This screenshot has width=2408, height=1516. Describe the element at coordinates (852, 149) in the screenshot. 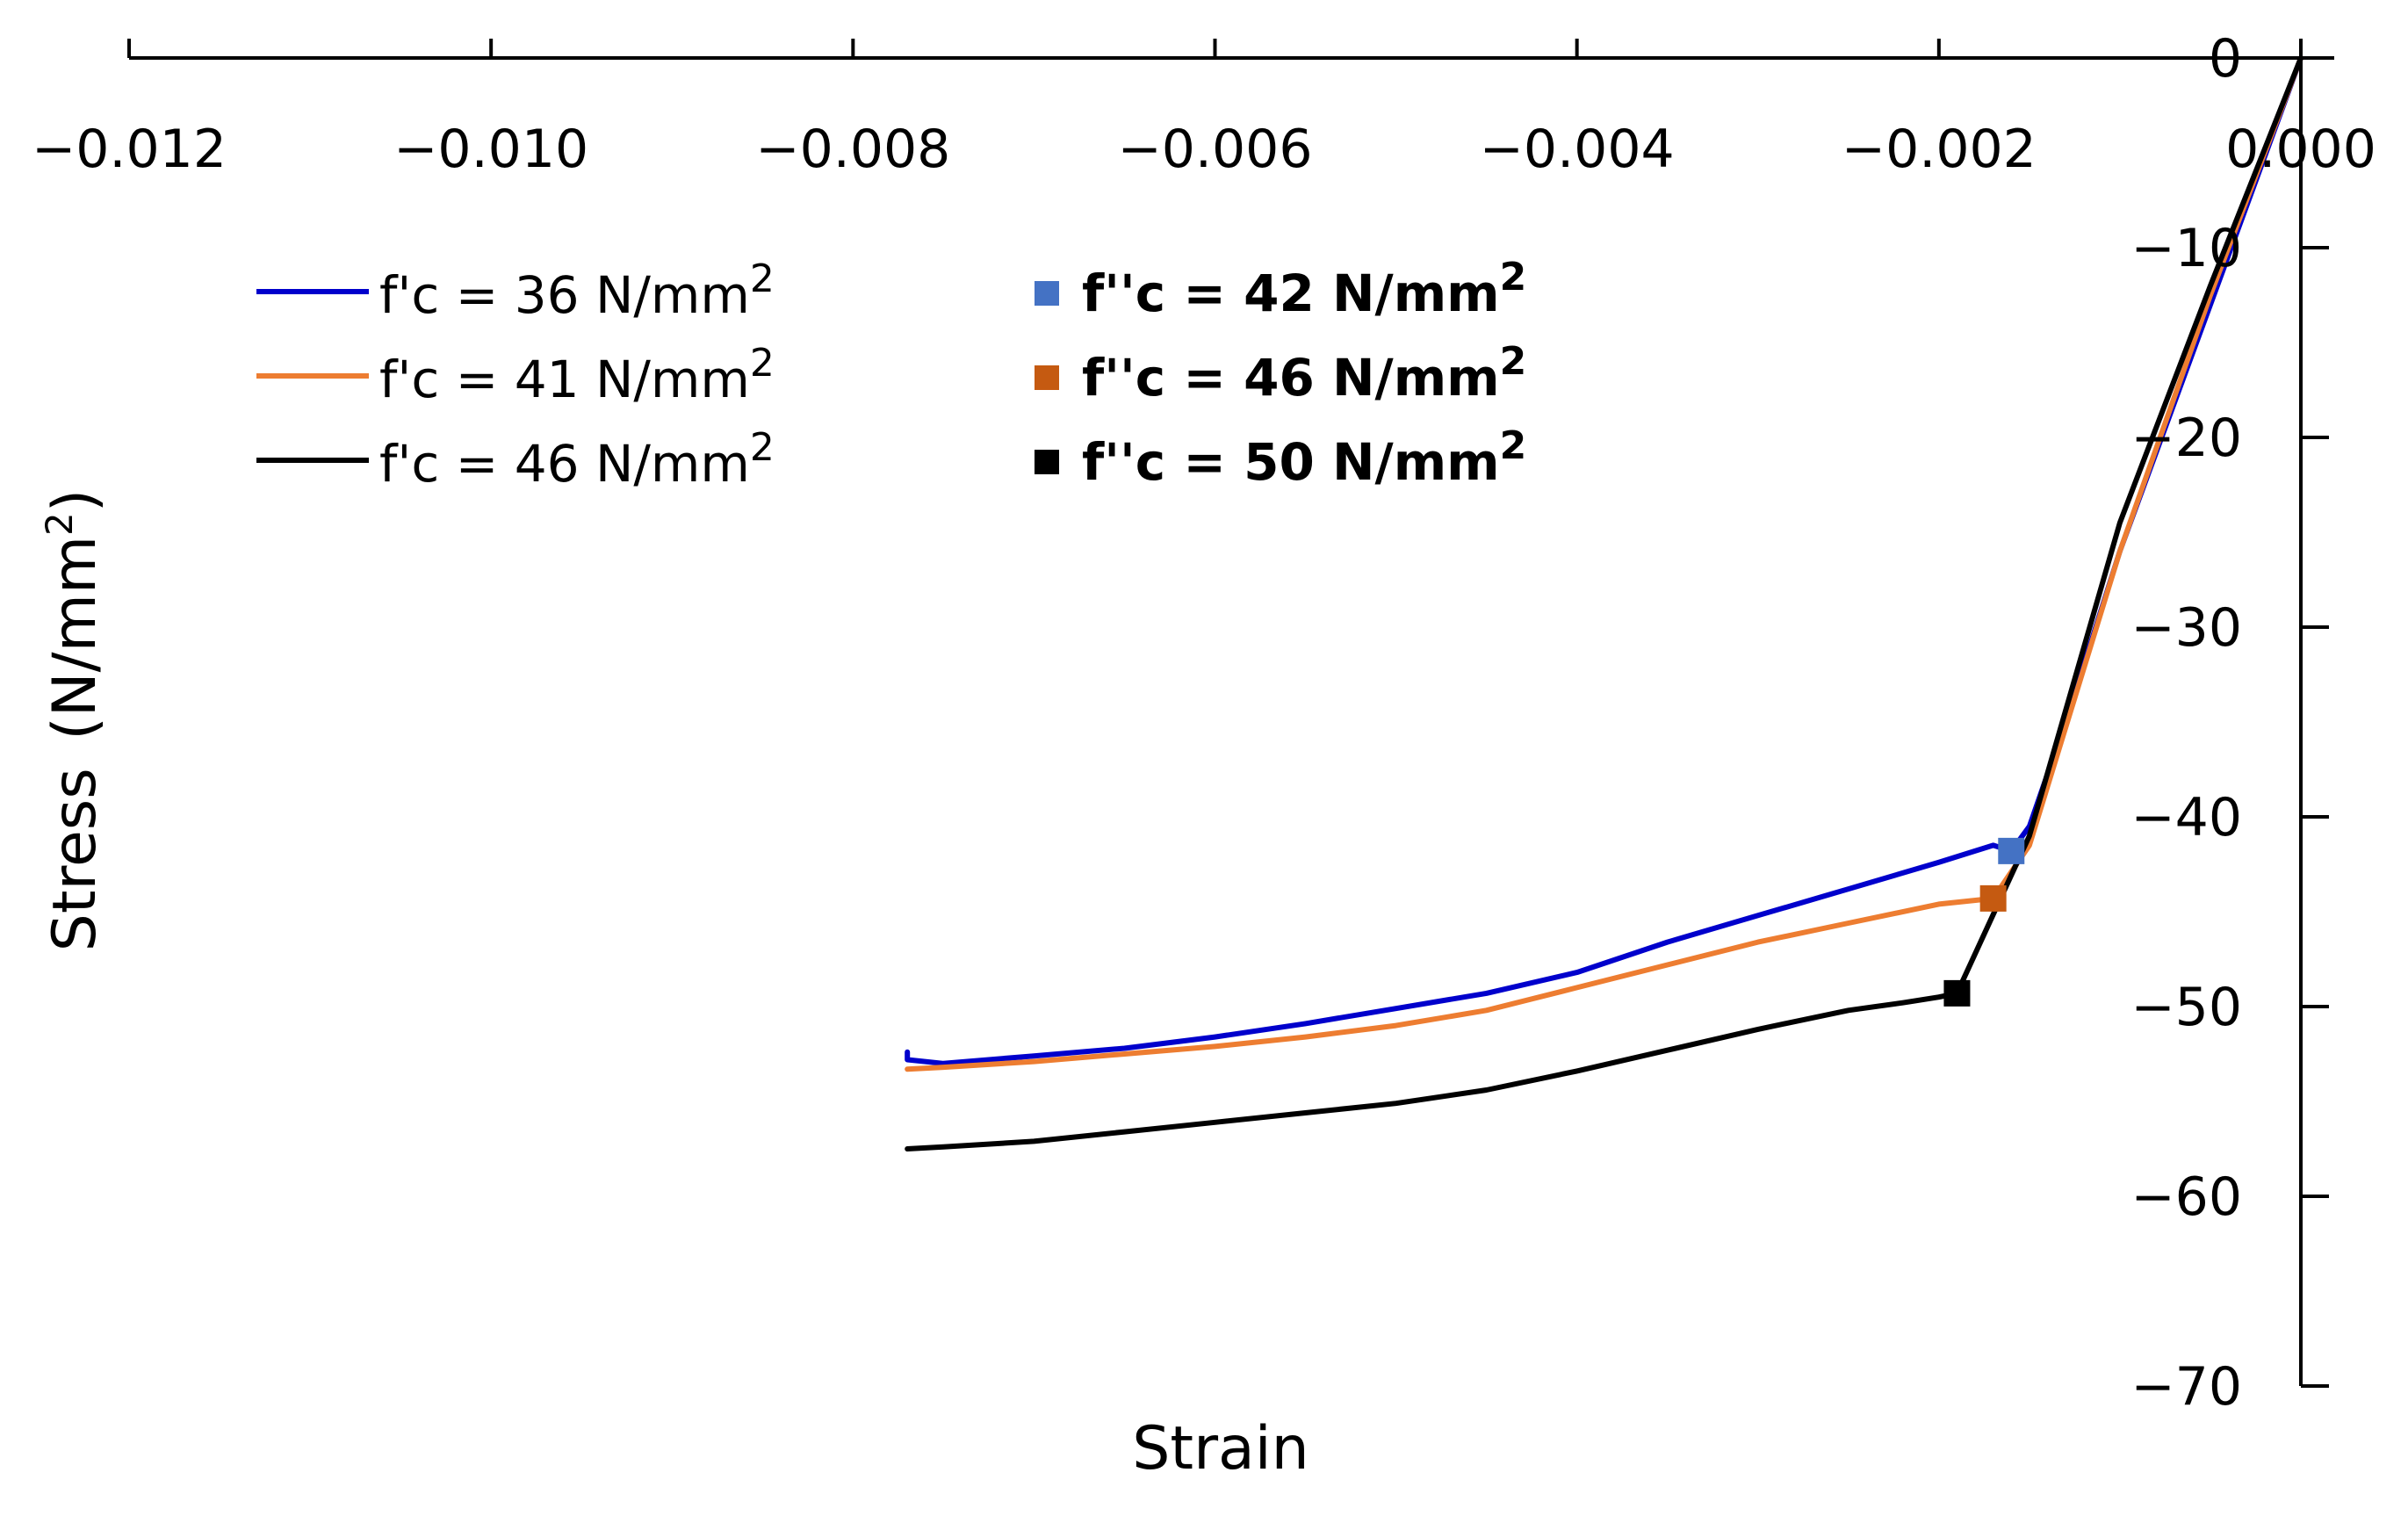

I see `x-tick-label: −0.008` at that location.